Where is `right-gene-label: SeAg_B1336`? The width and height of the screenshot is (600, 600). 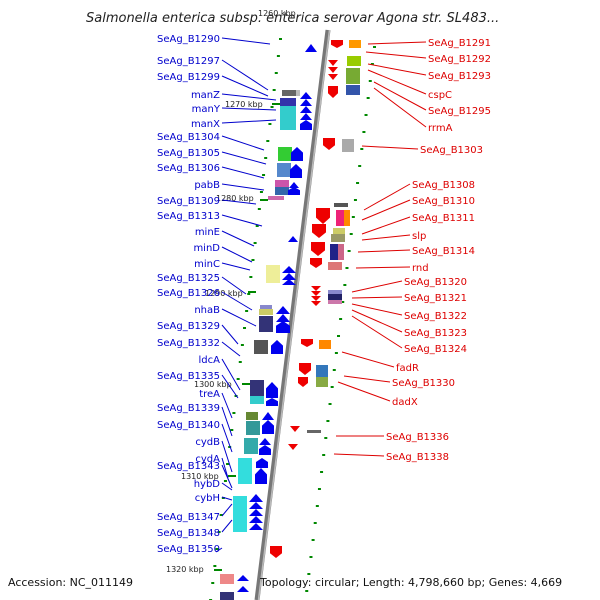
right-gene-label: SeAg_B1336 is located at coordinates (417, 437).